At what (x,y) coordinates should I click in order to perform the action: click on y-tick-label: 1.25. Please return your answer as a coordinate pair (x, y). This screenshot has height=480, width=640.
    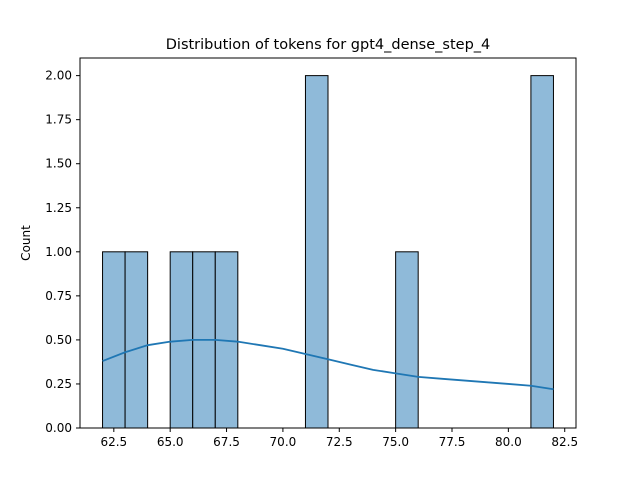
    Looking at the image, I should click on (58, 208).